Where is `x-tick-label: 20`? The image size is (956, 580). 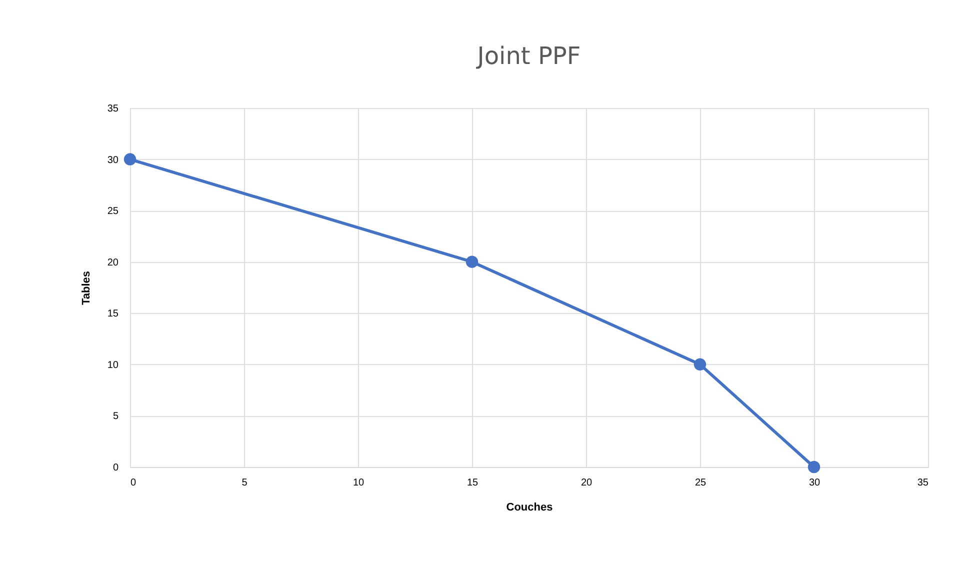
x-tick-label: 20 is located at coordinates (586, 483).